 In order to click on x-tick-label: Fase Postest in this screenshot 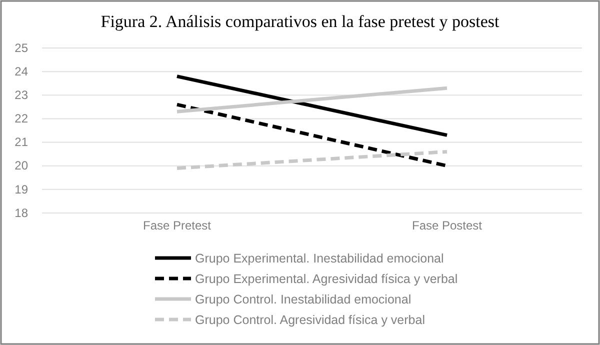, I will do `click(447, 225)`.